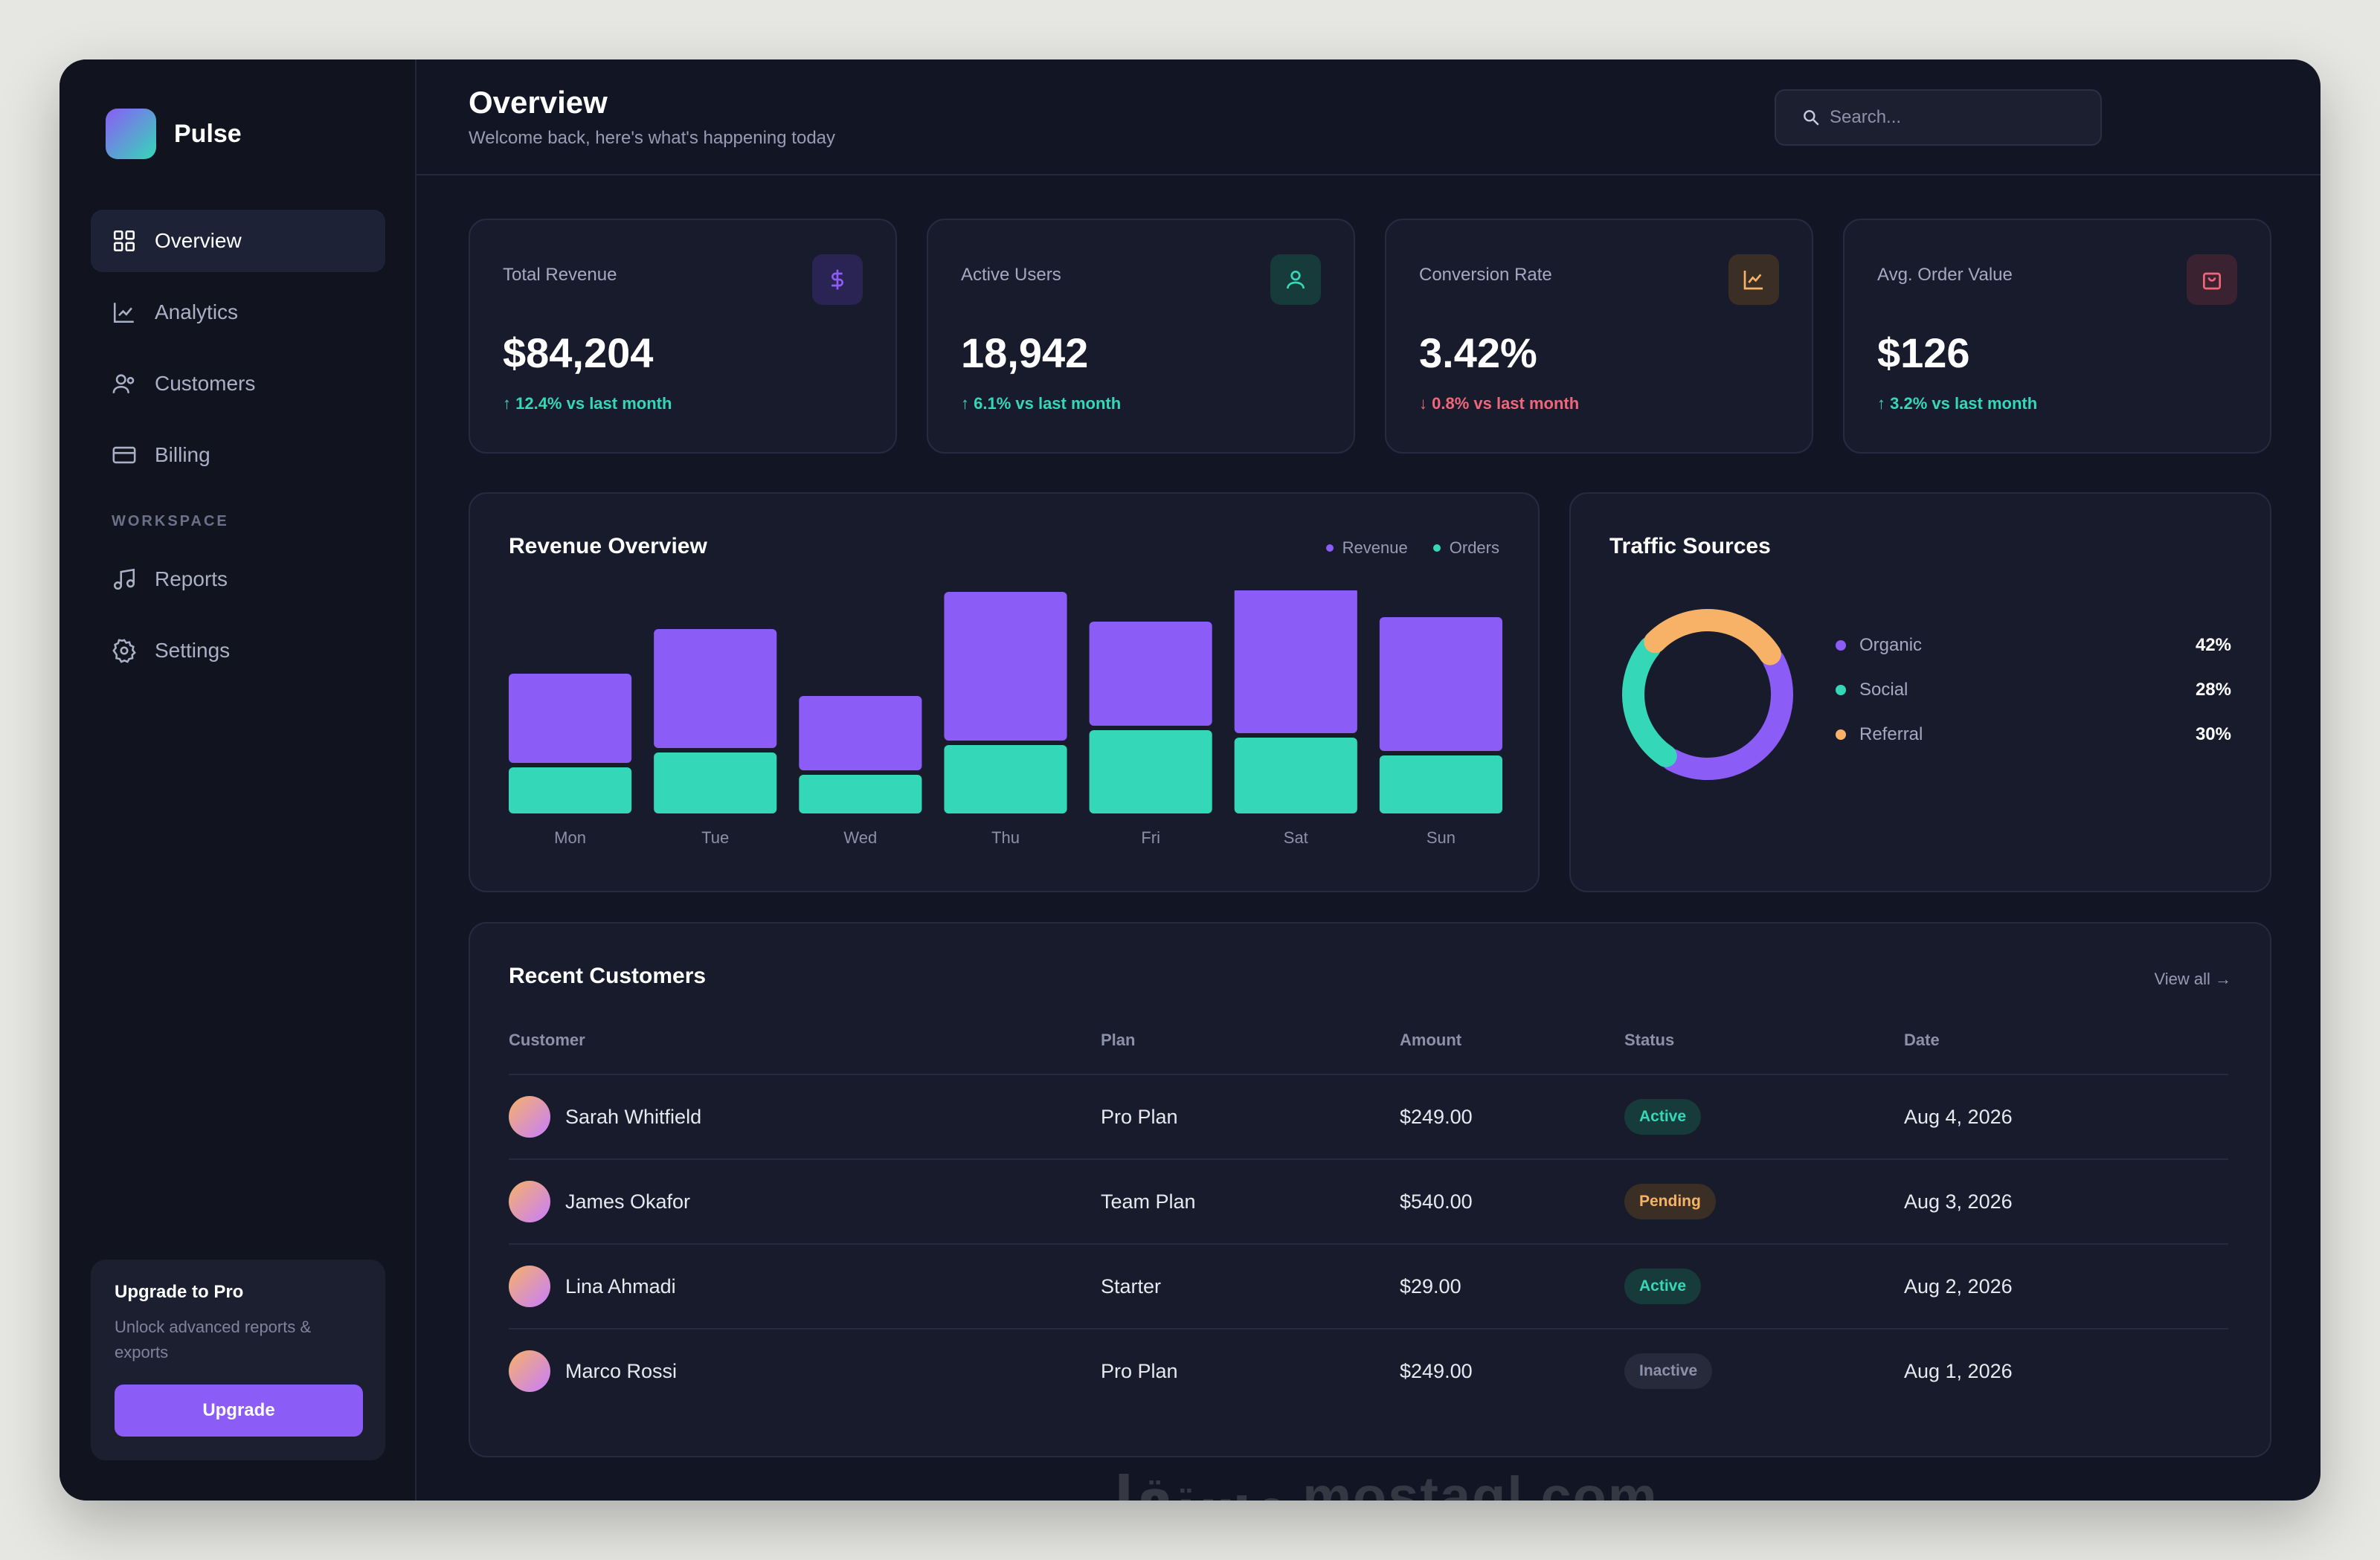 The image size is (2380, 1560). I want to click on bar-orders-thu, so click(1005, 779).